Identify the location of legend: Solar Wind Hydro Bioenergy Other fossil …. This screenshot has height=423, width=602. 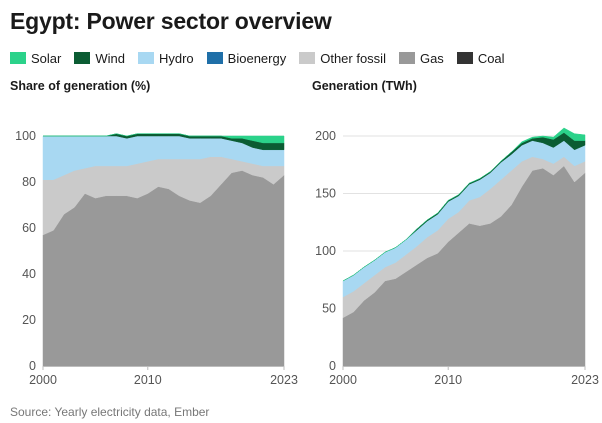
(264, 58).